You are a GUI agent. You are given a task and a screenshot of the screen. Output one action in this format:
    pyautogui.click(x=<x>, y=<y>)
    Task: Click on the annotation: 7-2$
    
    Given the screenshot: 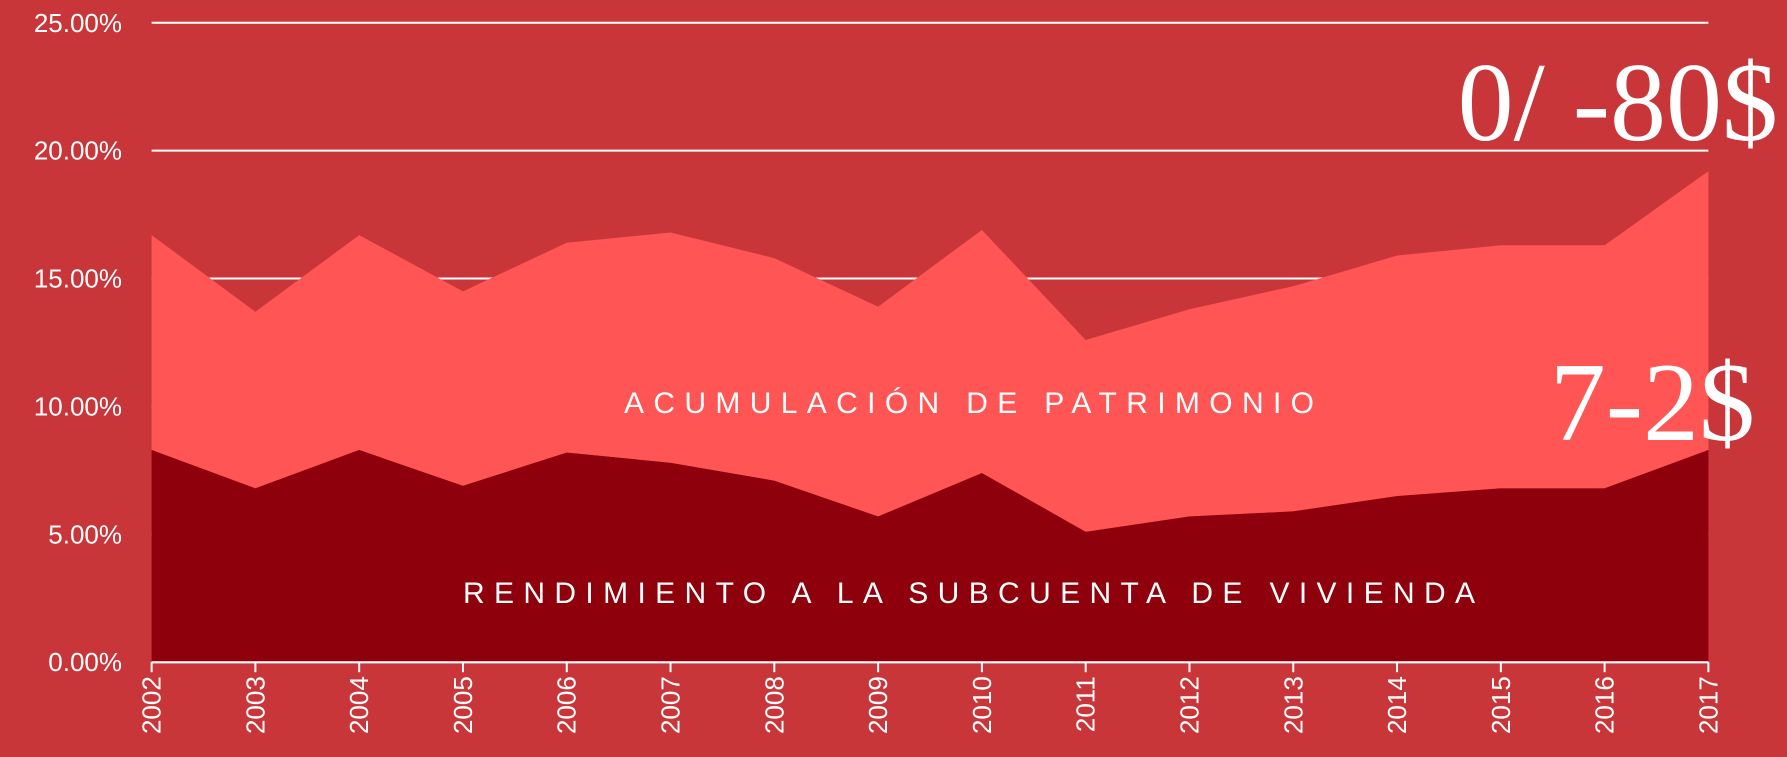 What is the action you would take?
    pyautogui.click(x=1652, y=403)
    